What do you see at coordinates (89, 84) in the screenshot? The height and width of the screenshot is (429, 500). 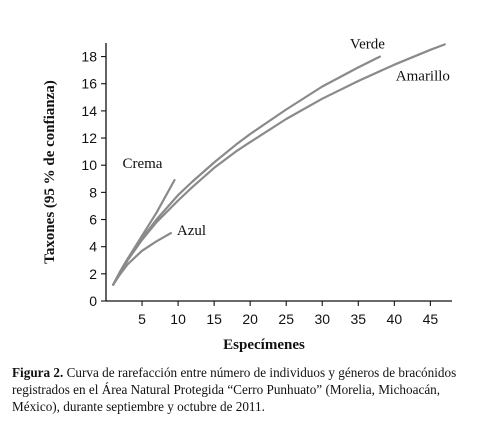 I see `y-tick-label: 16` at bounding box center [89, 84].